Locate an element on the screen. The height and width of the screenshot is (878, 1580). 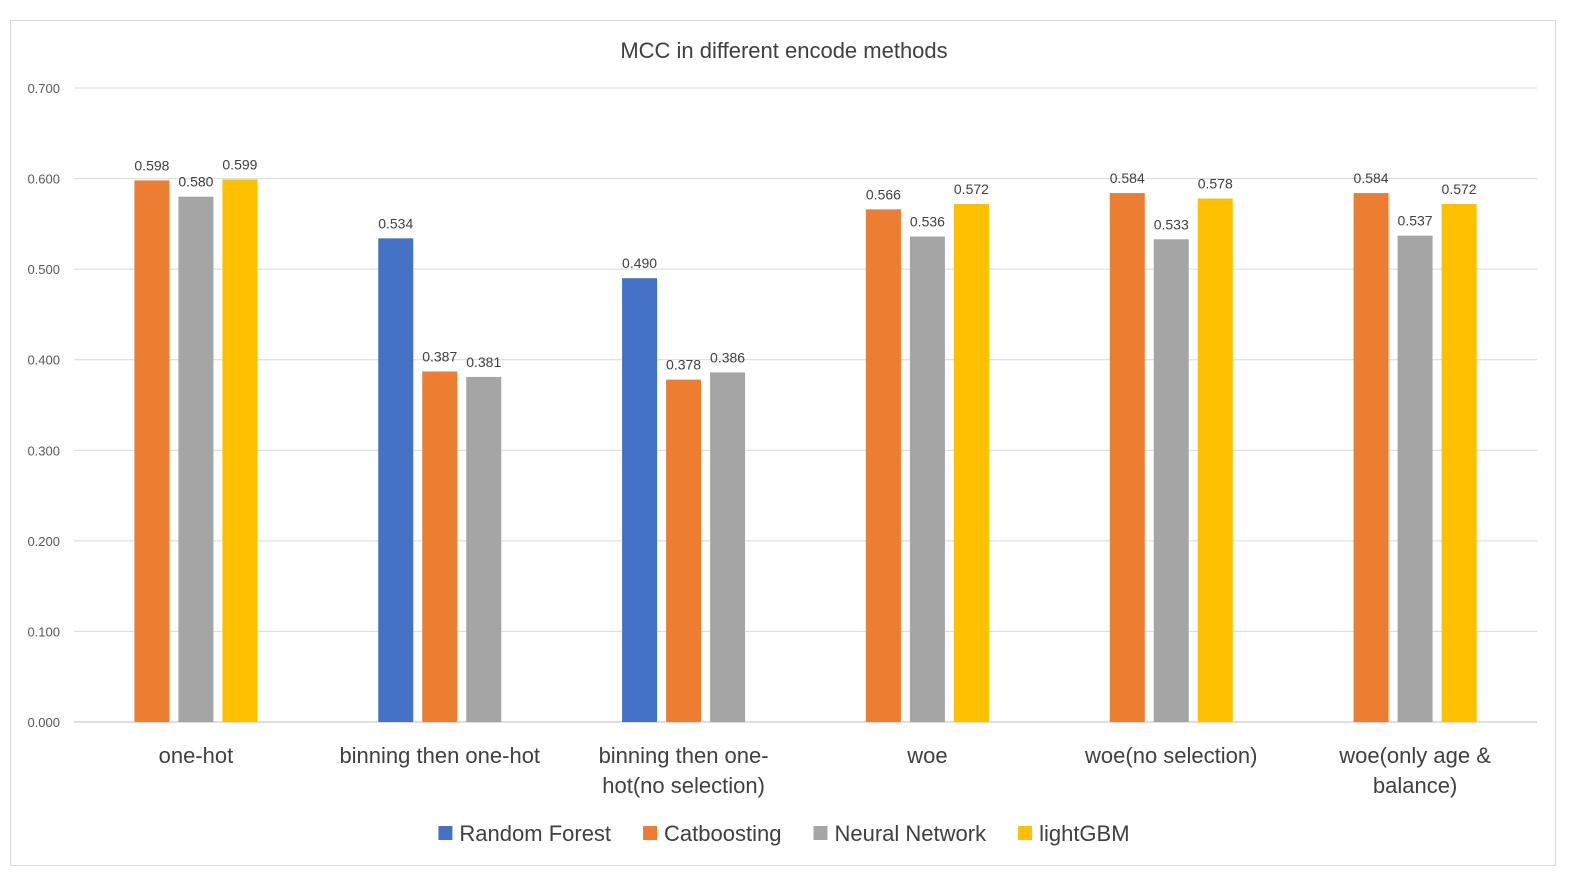
data-label: 0.578 is located at coordinates (1215, 183).